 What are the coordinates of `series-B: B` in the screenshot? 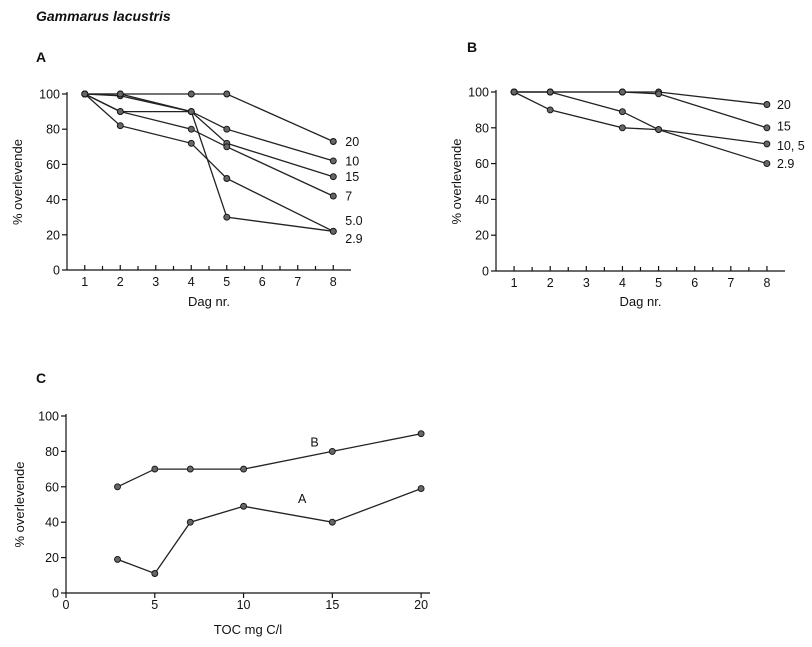 It's located at (269, 460).